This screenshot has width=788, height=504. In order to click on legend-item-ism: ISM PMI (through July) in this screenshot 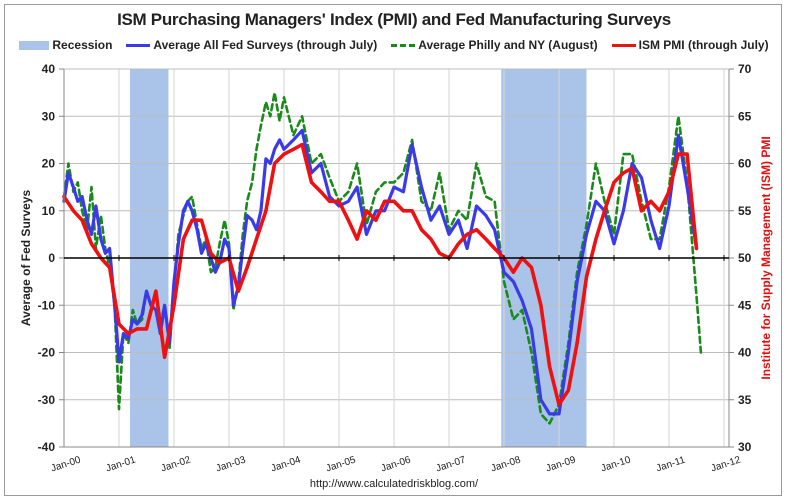, I will do `click(690, 45)`.